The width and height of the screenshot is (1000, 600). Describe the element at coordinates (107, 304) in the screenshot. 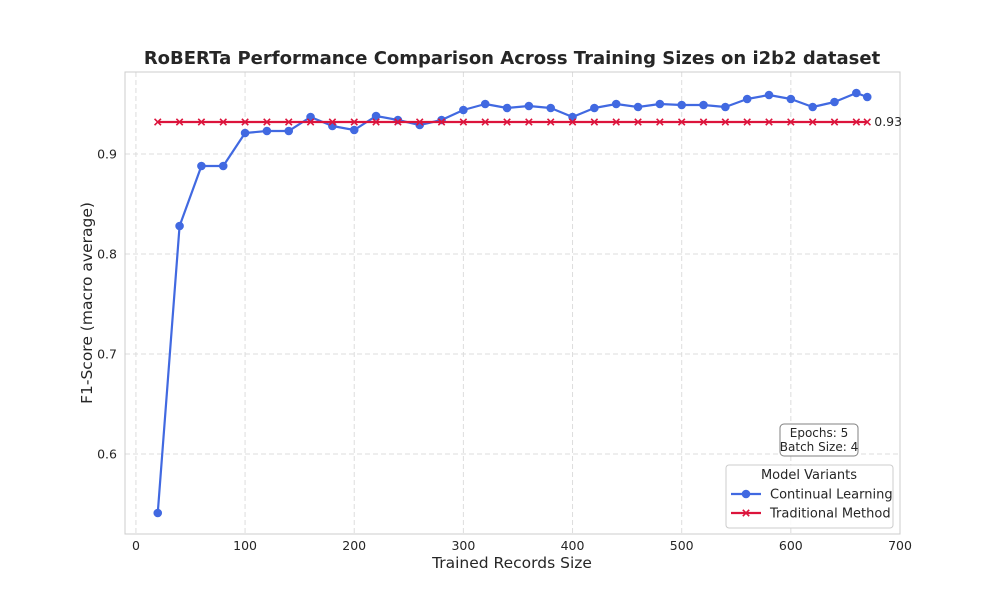

I see `y-axis-ticks: 0.6 0.7 0.8 0.9` at that location.